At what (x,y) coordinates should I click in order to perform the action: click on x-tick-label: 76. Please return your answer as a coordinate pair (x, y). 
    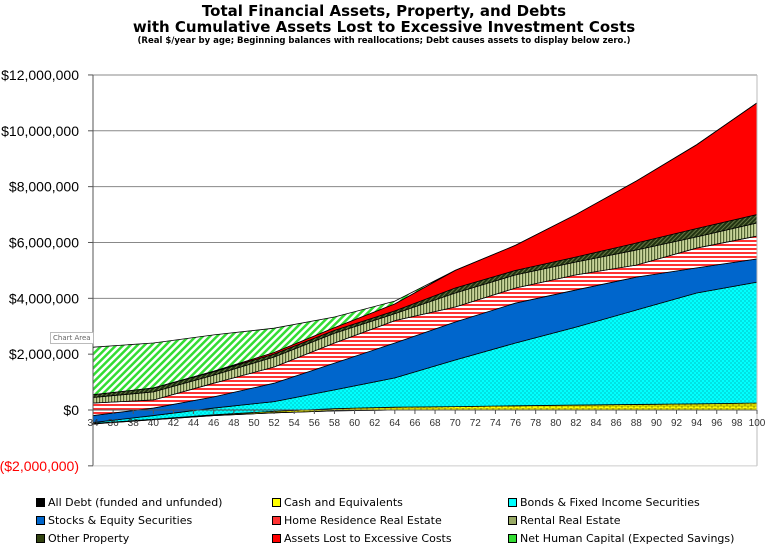
    Looking at the image, I should click on (516, 423).